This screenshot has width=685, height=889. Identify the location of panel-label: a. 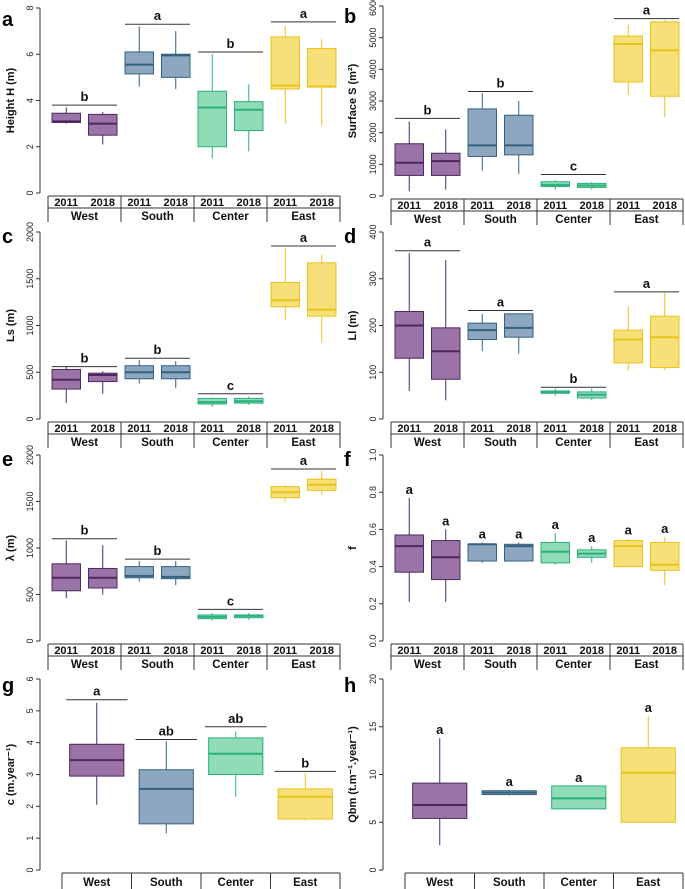
(8, 20).